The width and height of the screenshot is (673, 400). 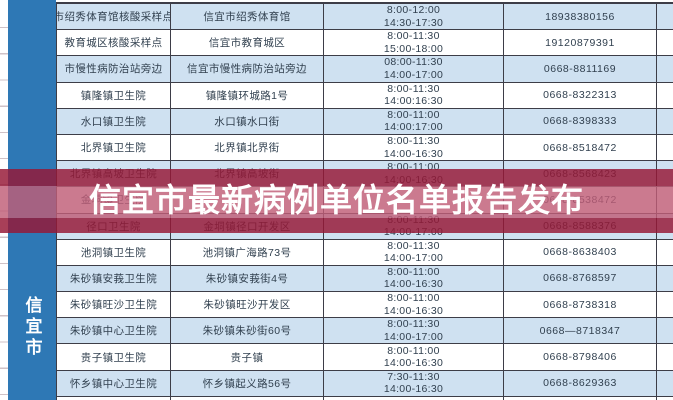 I want to click on site-name-cell: 镇隆镇卫生院, so click(x=114, y=95).